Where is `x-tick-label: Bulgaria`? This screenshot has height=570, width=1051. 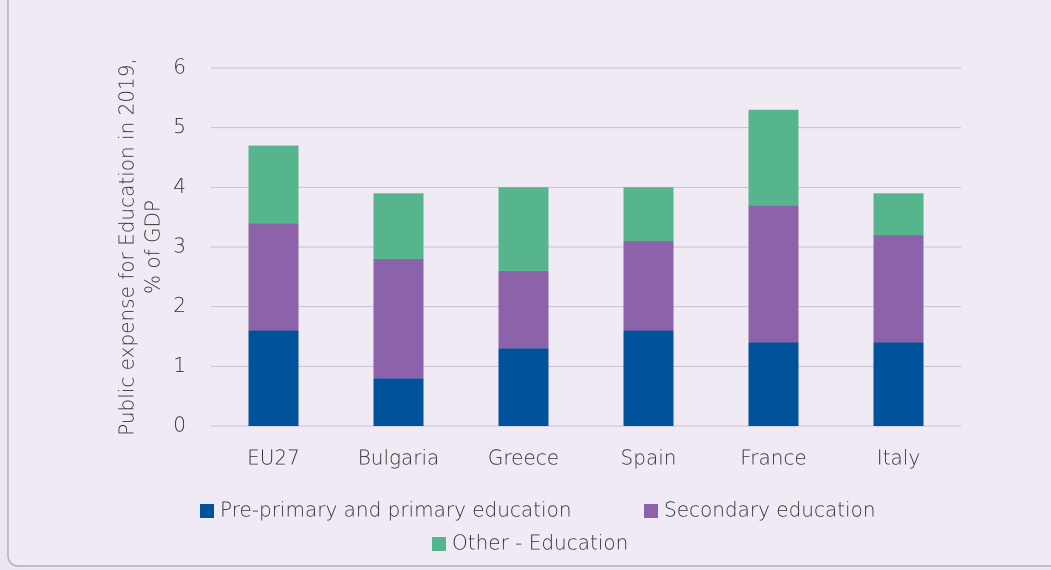 x-tick-label: Bulgaria is located at coordinates (399, 458).